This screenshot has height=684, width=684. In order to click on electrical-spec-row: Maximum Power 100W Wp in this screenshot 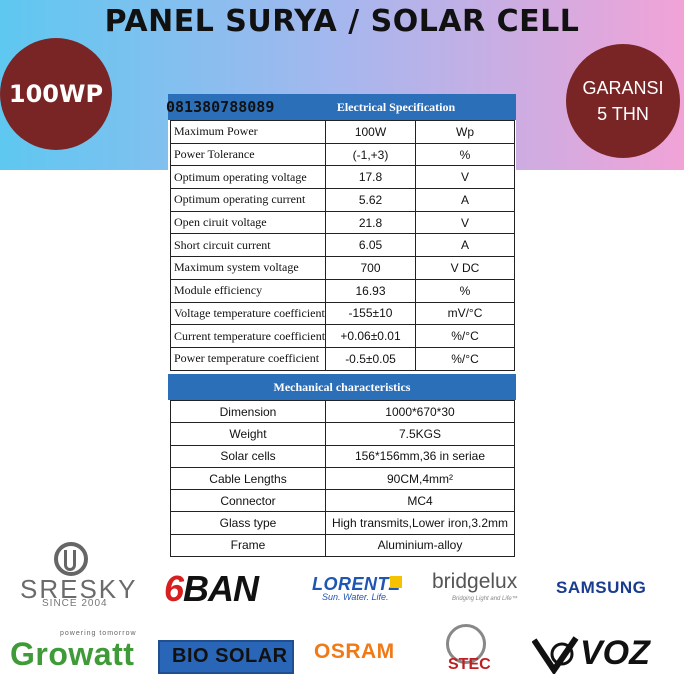, I will do `click(342, 132)`.